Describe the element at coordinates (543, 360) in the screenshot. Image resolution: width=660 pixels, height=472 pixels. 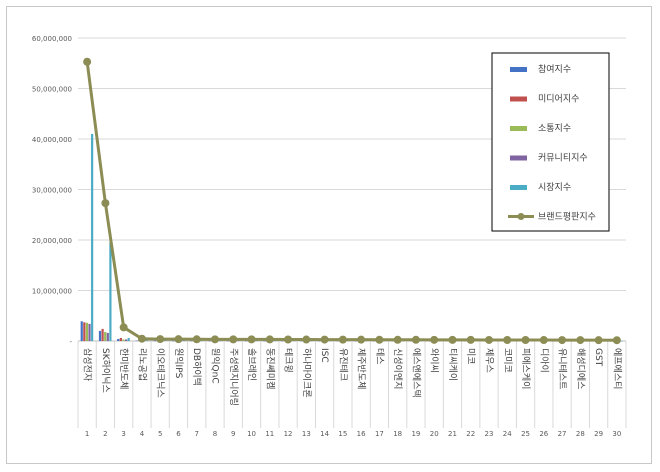
I see `category-label: 디아이` at that location.